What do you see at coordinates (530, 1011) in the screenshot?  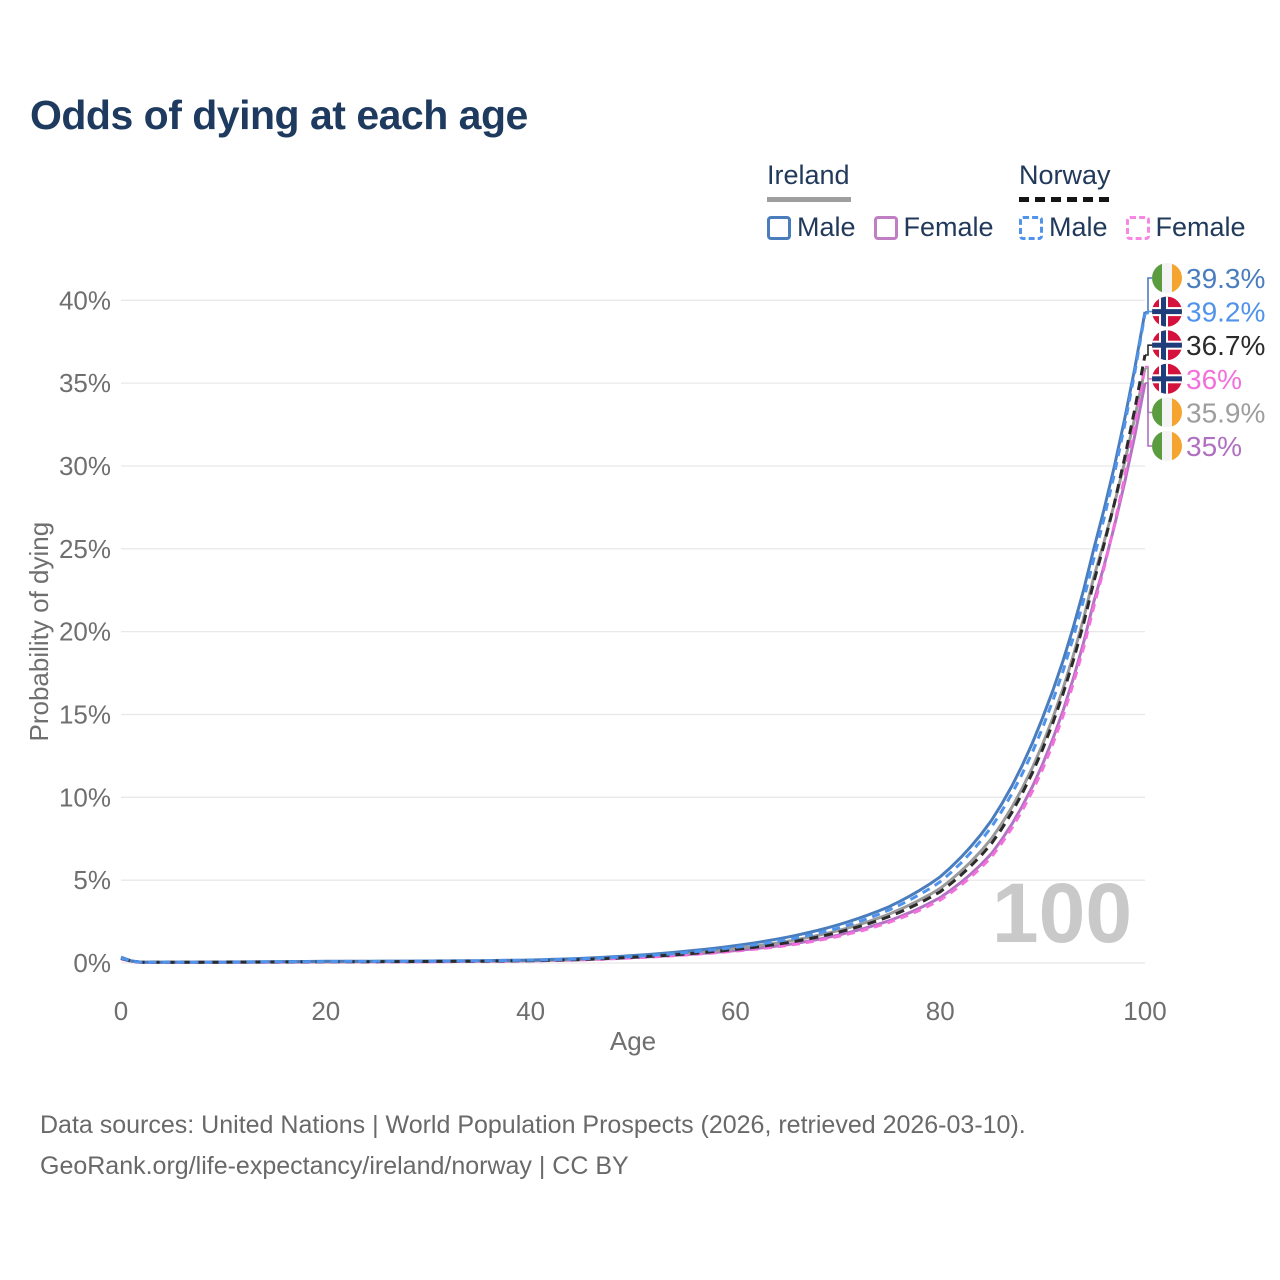 I see `x-tick-label: 40` at bounding box center [530, 1011].